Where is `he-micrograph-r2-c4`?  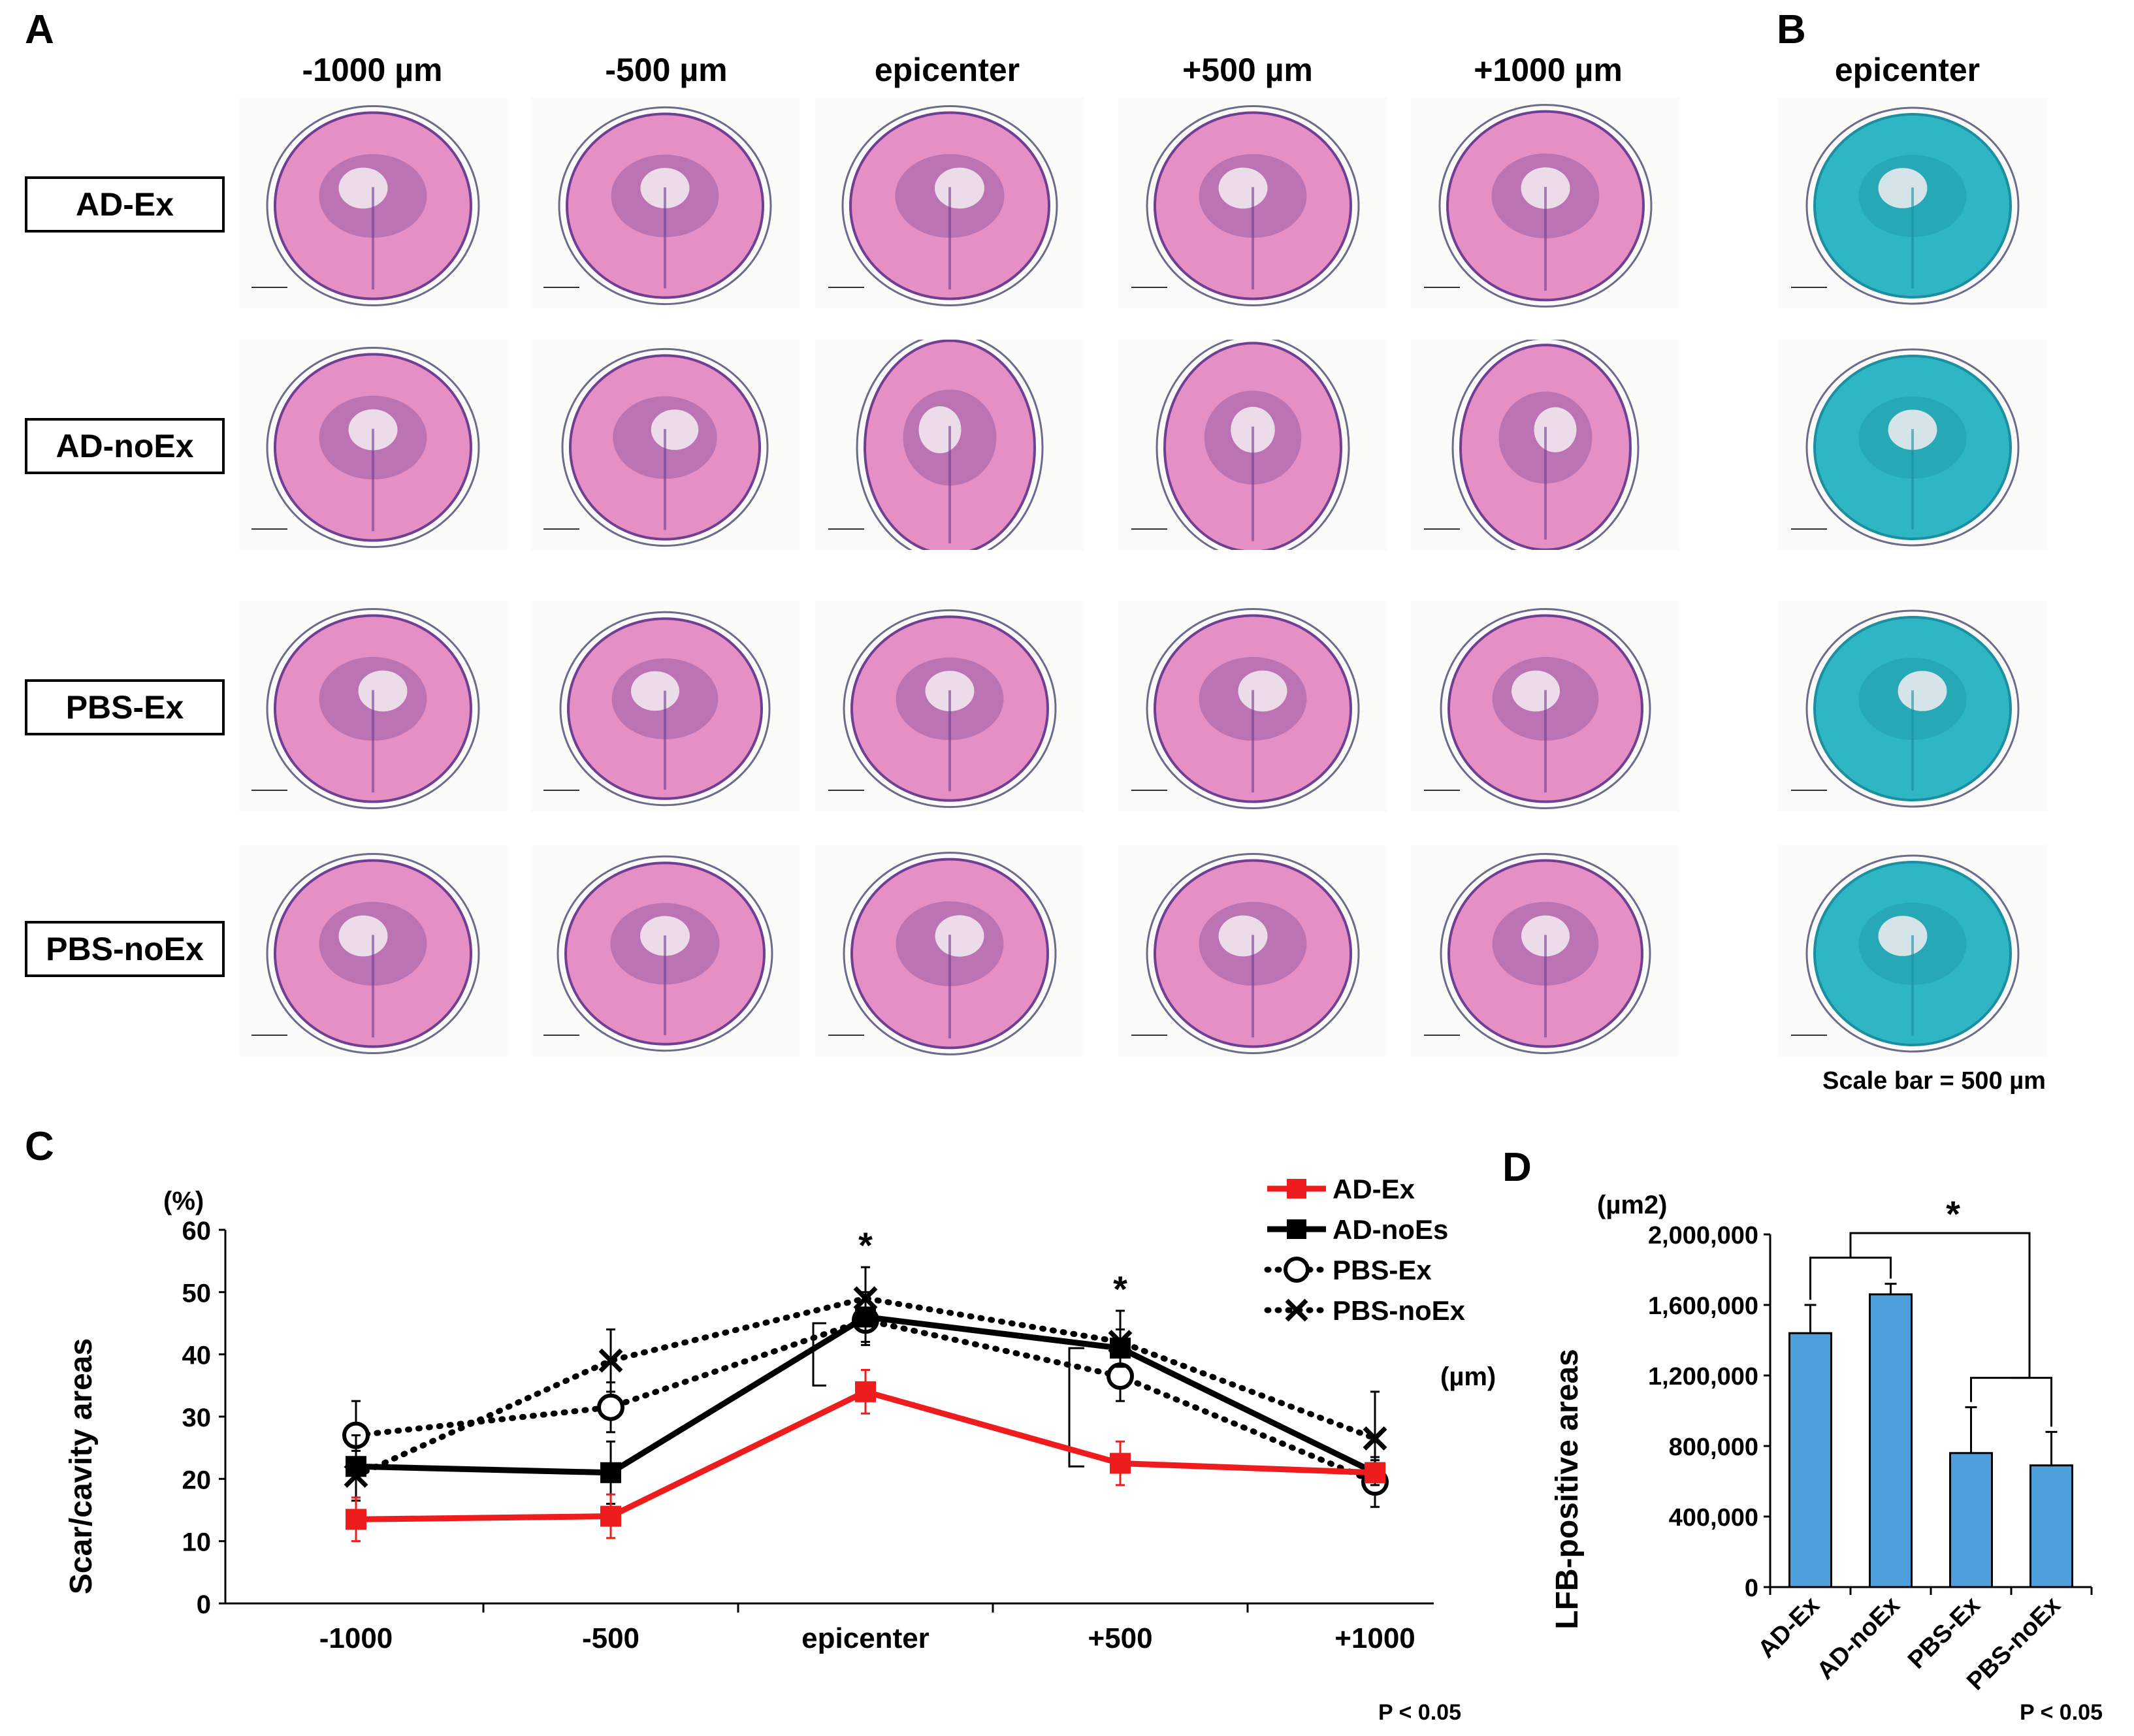
he-micrograph-r2-c4 is located at coordinates (1252, 445).